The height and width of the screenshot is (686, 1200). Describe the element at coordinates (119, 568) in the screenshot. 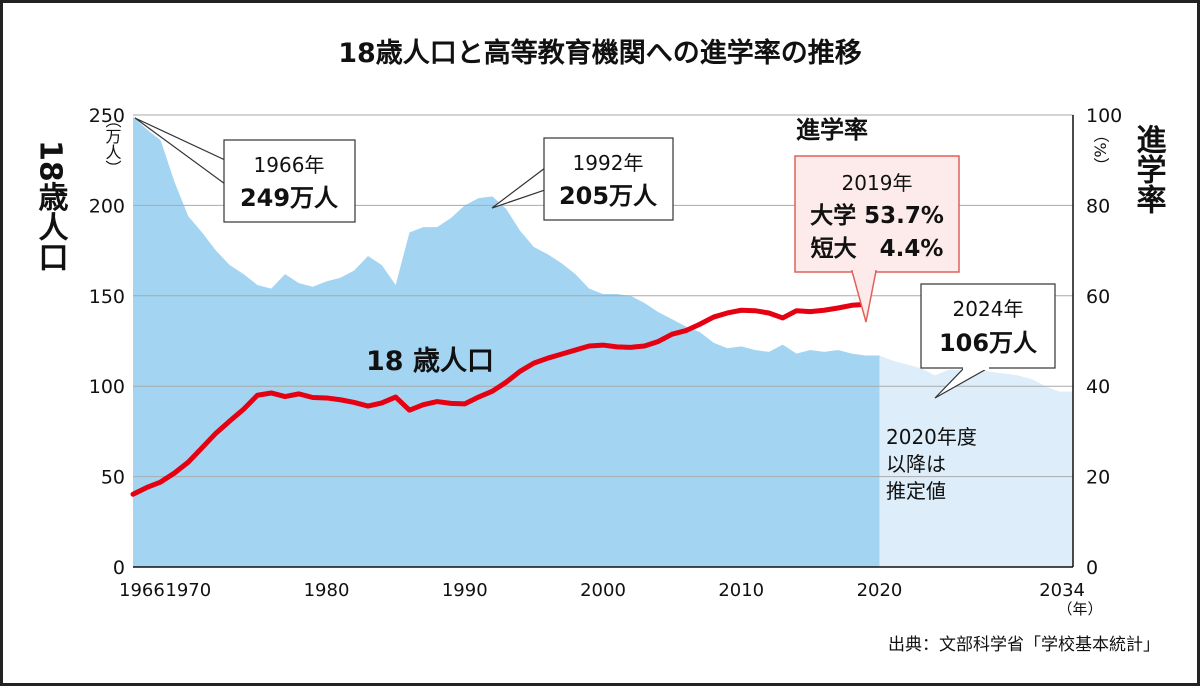

I see `left-tick-label: 0` at that location.